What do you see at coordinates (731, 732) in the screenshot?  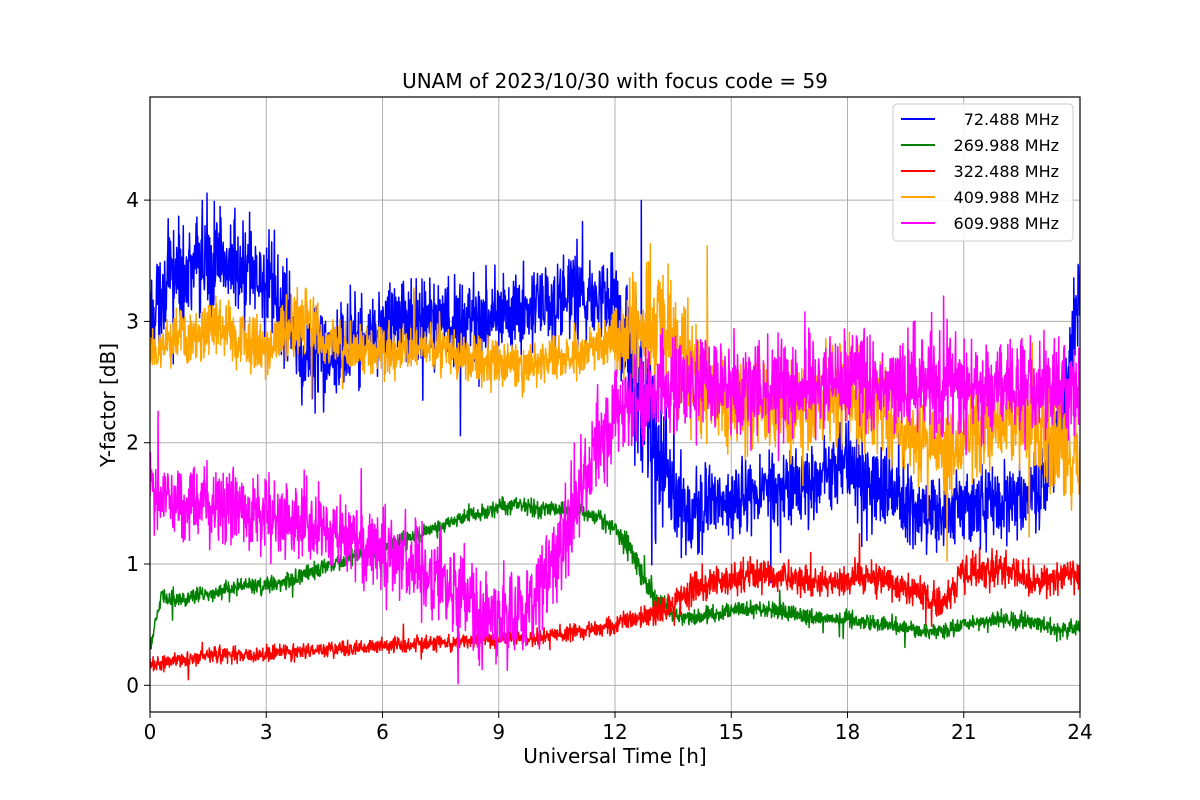 I see `x-tick-label: 15` at bounding box center [731, 732].